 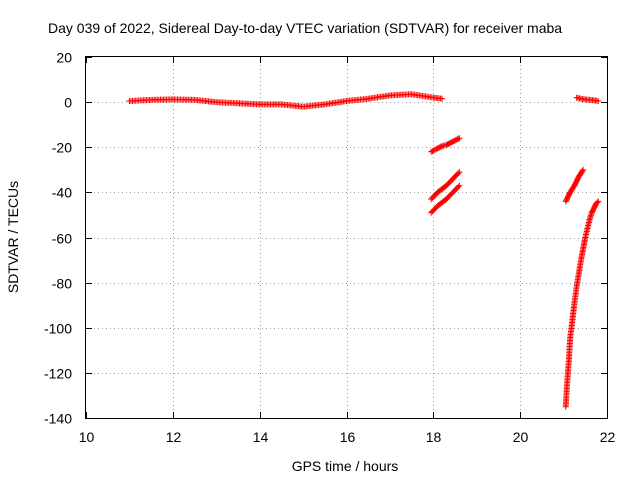 What do you see at coordinates (174, 437) in the screenshot?
I see `x-tick-label: 12` at bounding box center [174, 437].